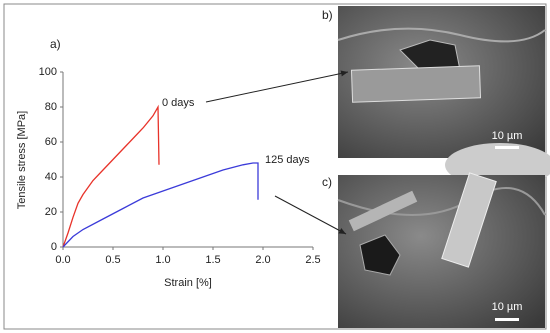 The height and width of the screenshot is (333, 550). I want to click on y-tick-label: 40, so click(51, 177).